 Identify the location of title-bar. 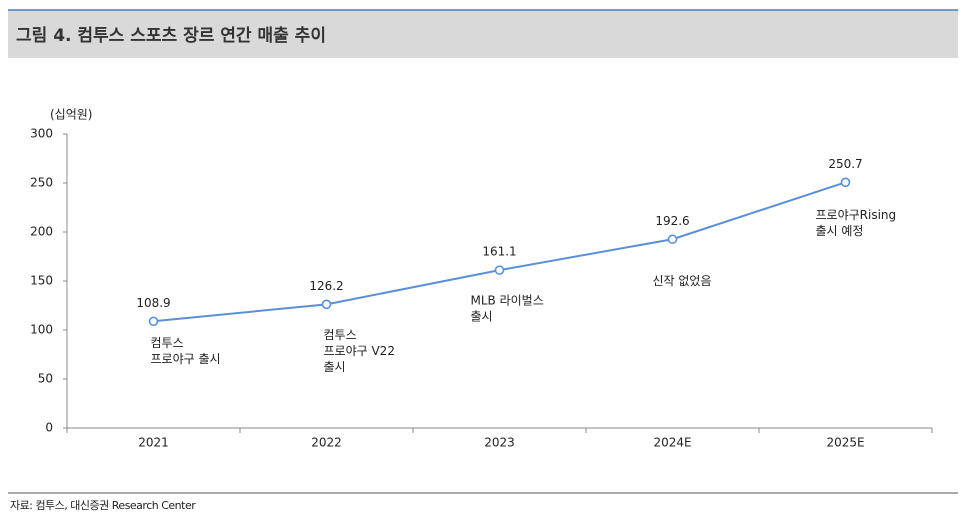
(483, 34).